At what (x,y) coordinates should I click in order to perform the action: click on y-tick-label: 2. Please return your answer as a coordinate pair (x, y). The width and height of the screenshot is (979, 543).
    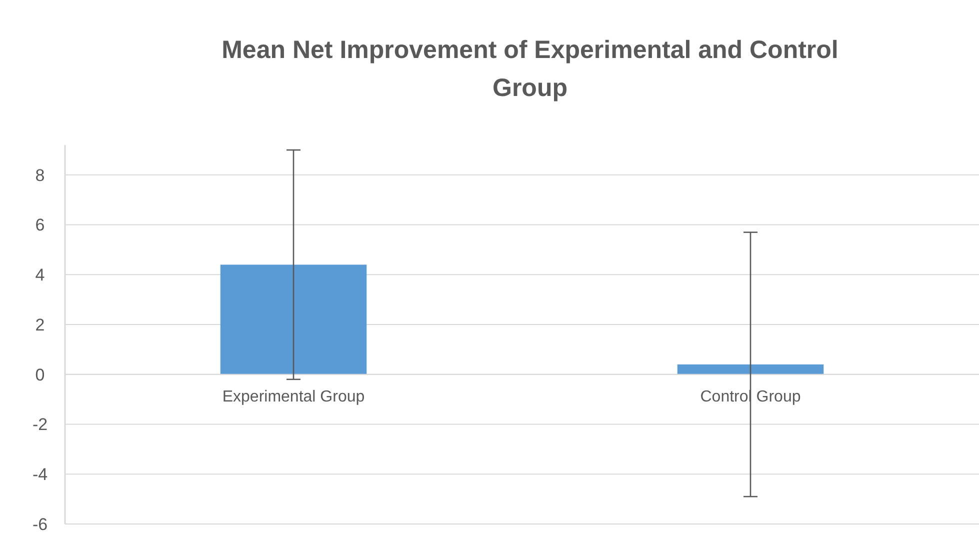
    Looking at the image, I should click on (40, 324).